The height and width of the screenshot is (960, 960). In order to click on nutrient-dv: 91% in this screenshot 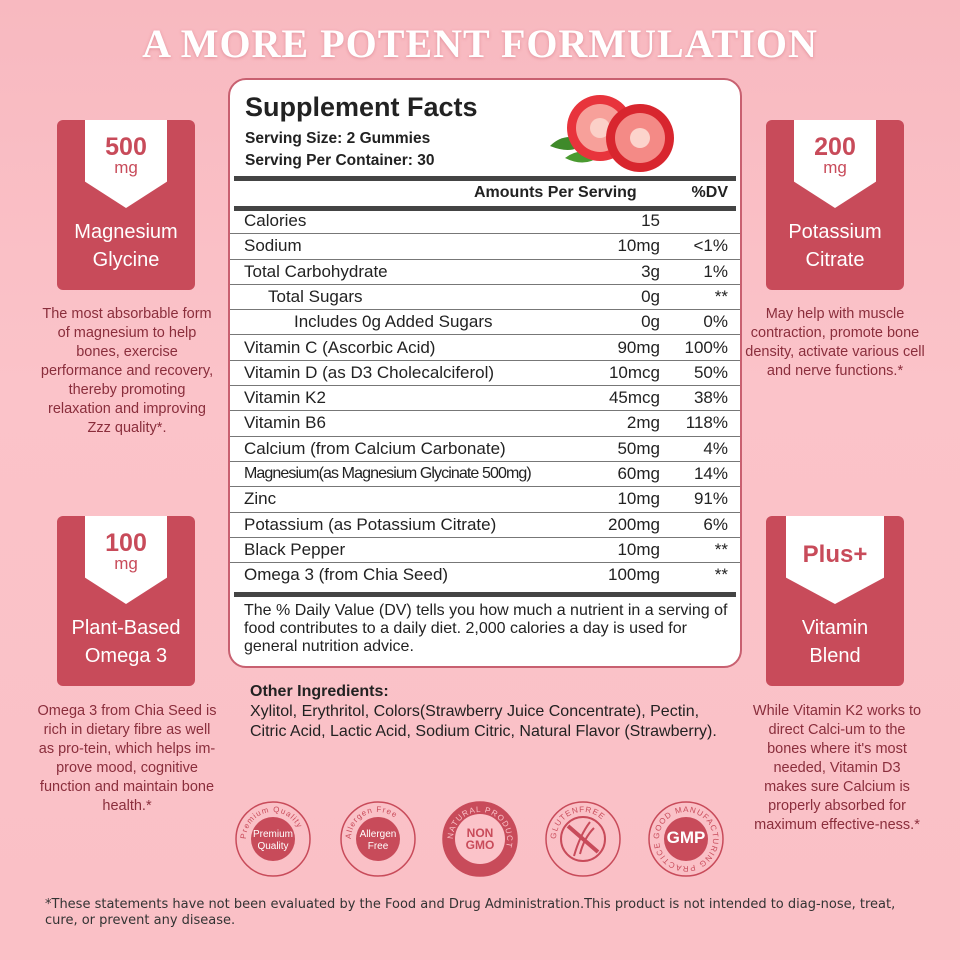, I will do `click(710, 499)`.